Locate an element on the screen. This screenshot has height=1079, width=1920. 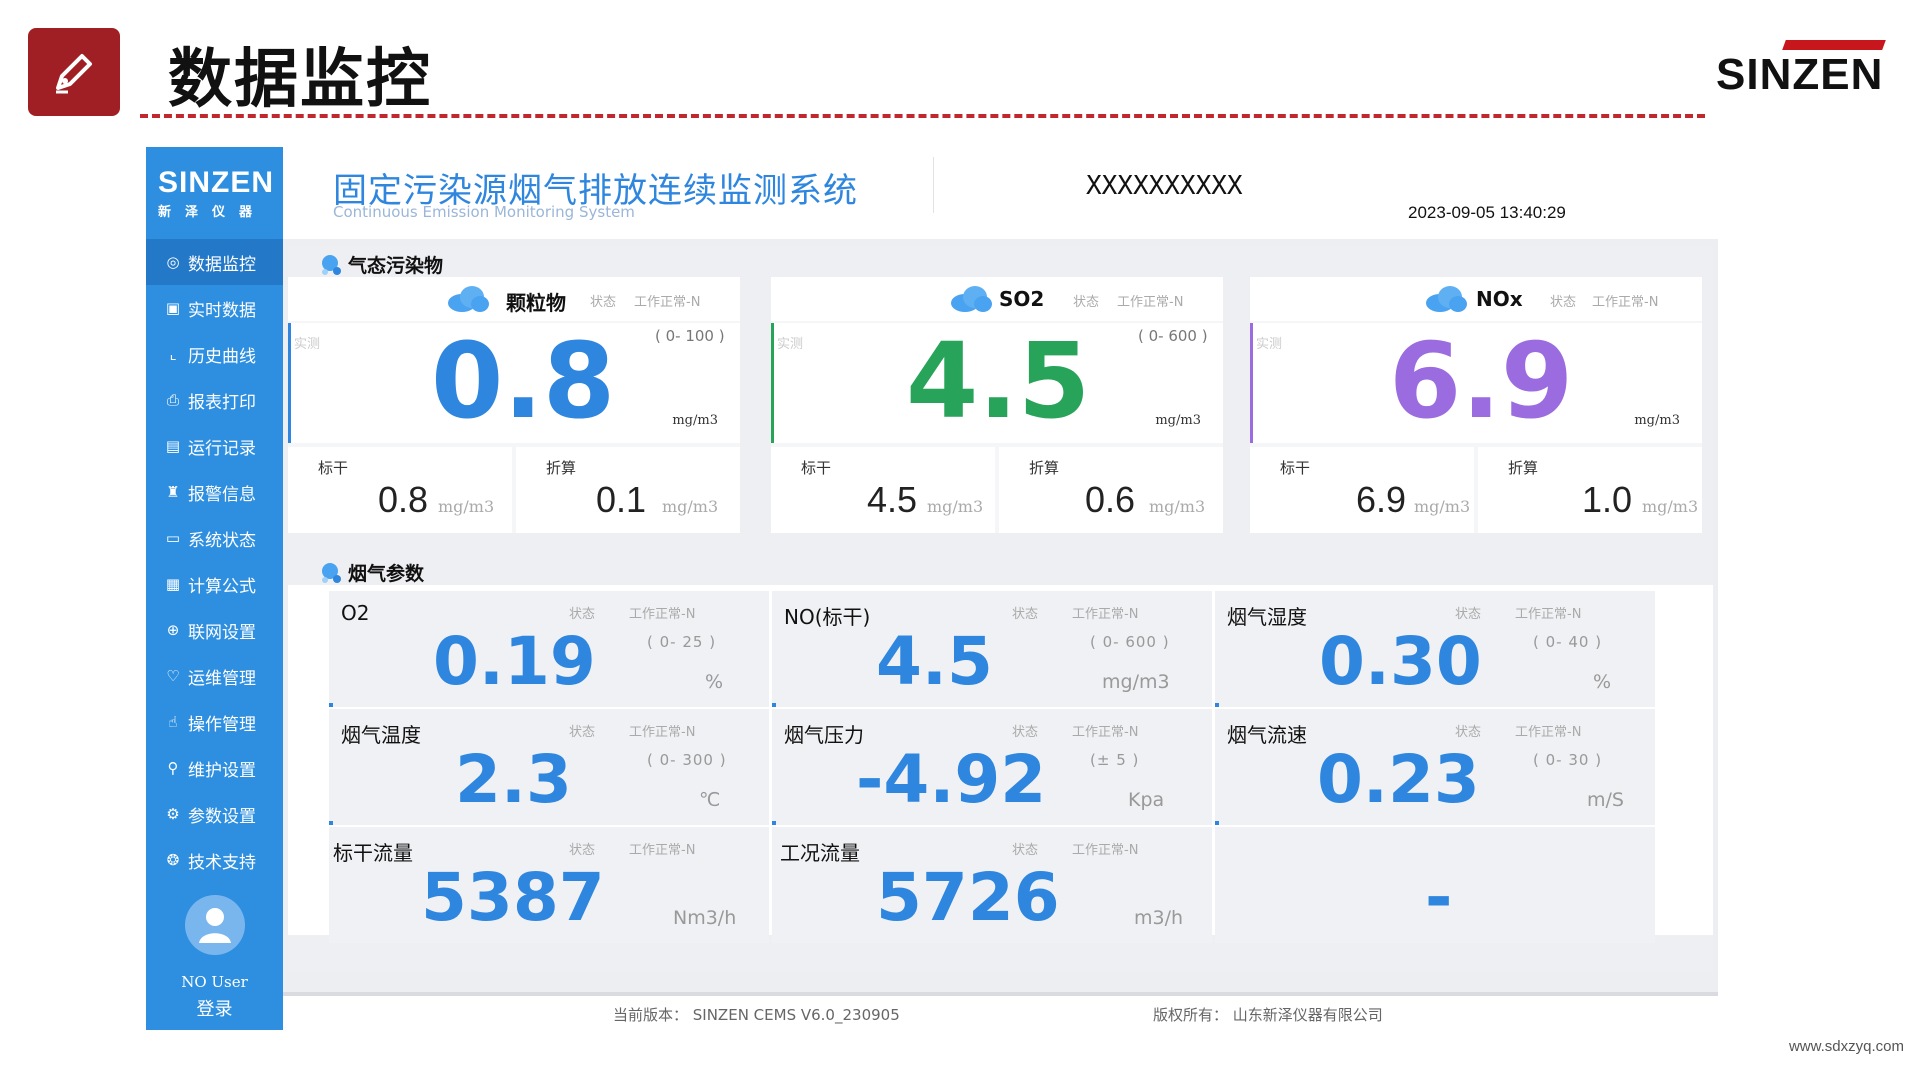
system-title: 固定污染源烟气排放连续监测系统 is located at coordinates (595, 191).